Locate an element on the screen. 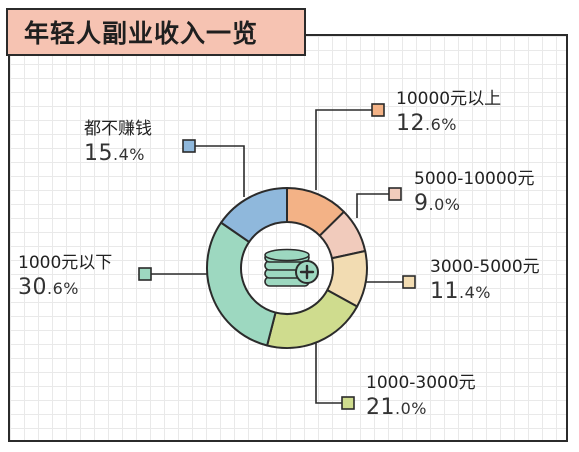  slice-percent: 11.4% is located at coordinates (460, 291).